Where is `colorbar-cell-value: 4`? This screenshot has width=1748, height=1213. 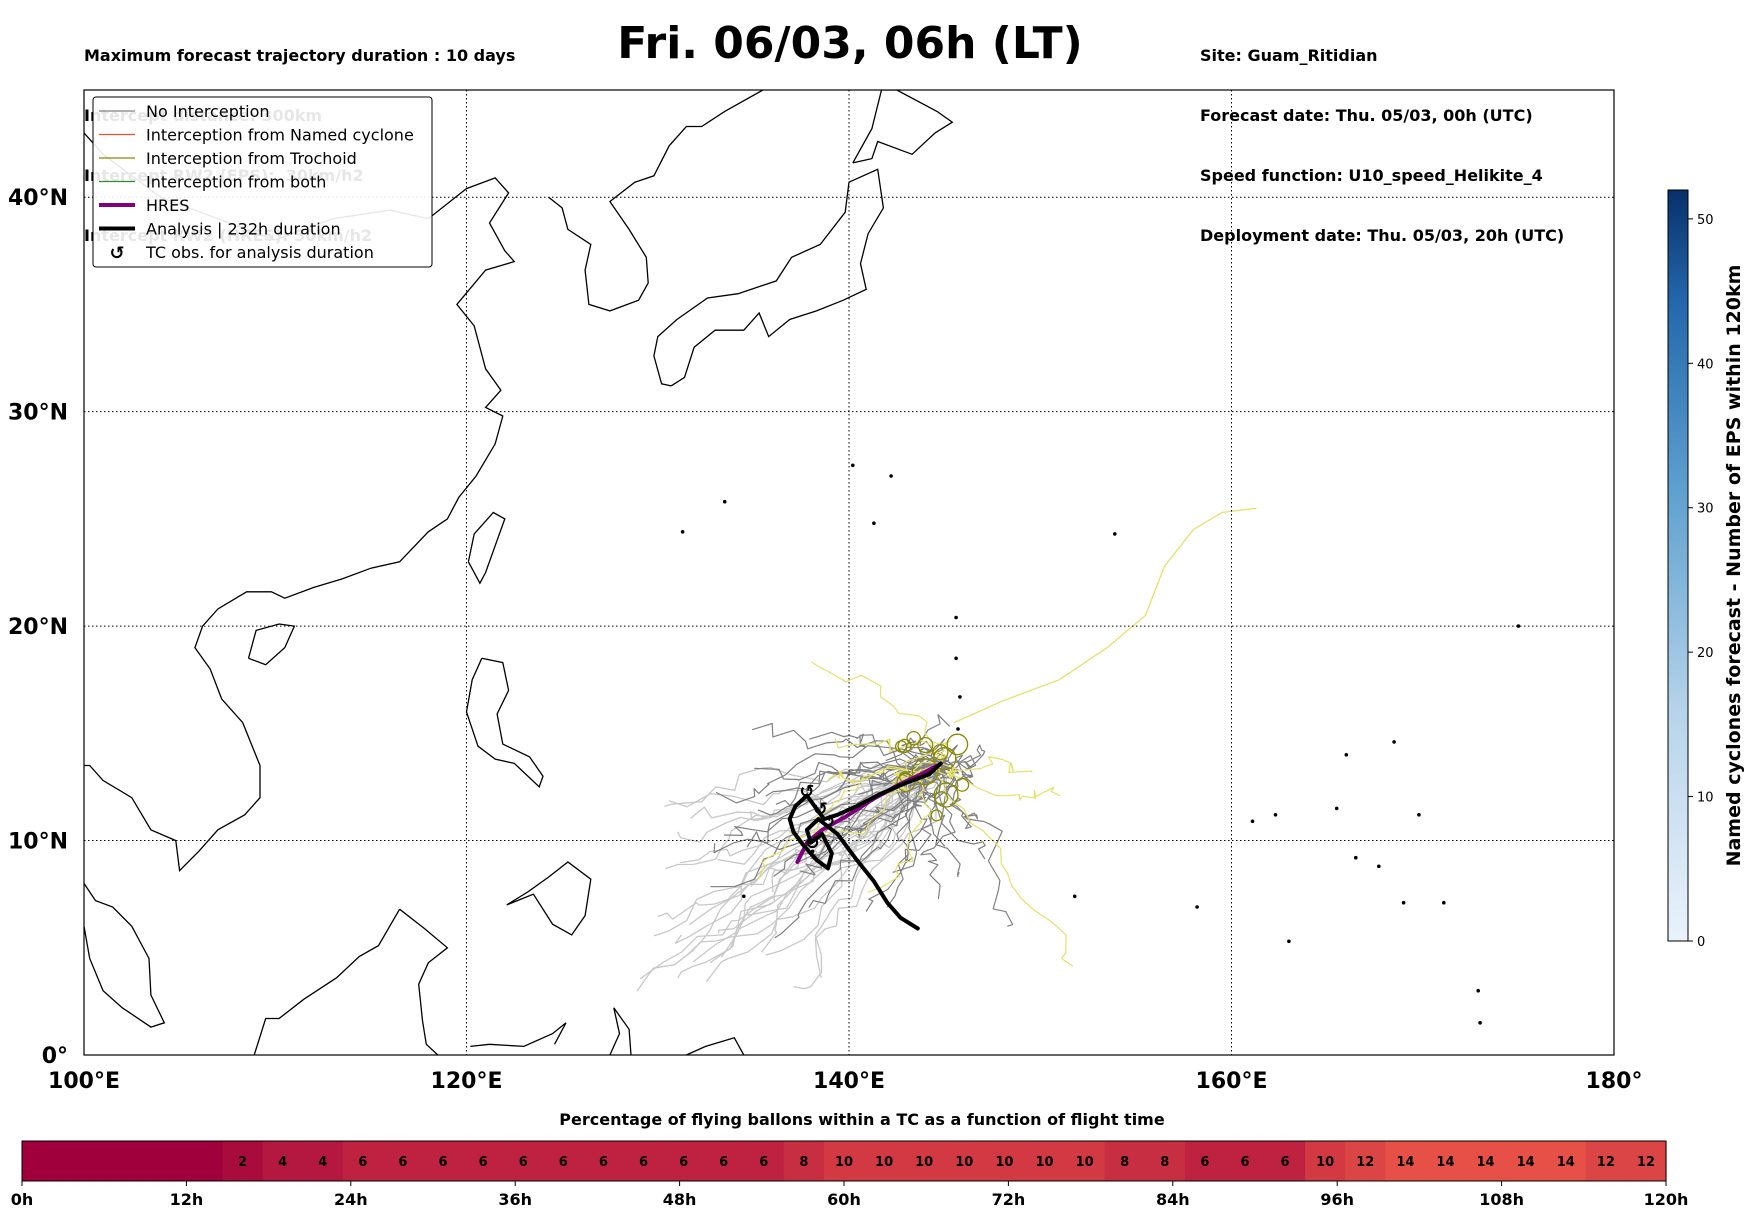 colorbar-cell-value: 4 is located at coordinates (322, 1162).